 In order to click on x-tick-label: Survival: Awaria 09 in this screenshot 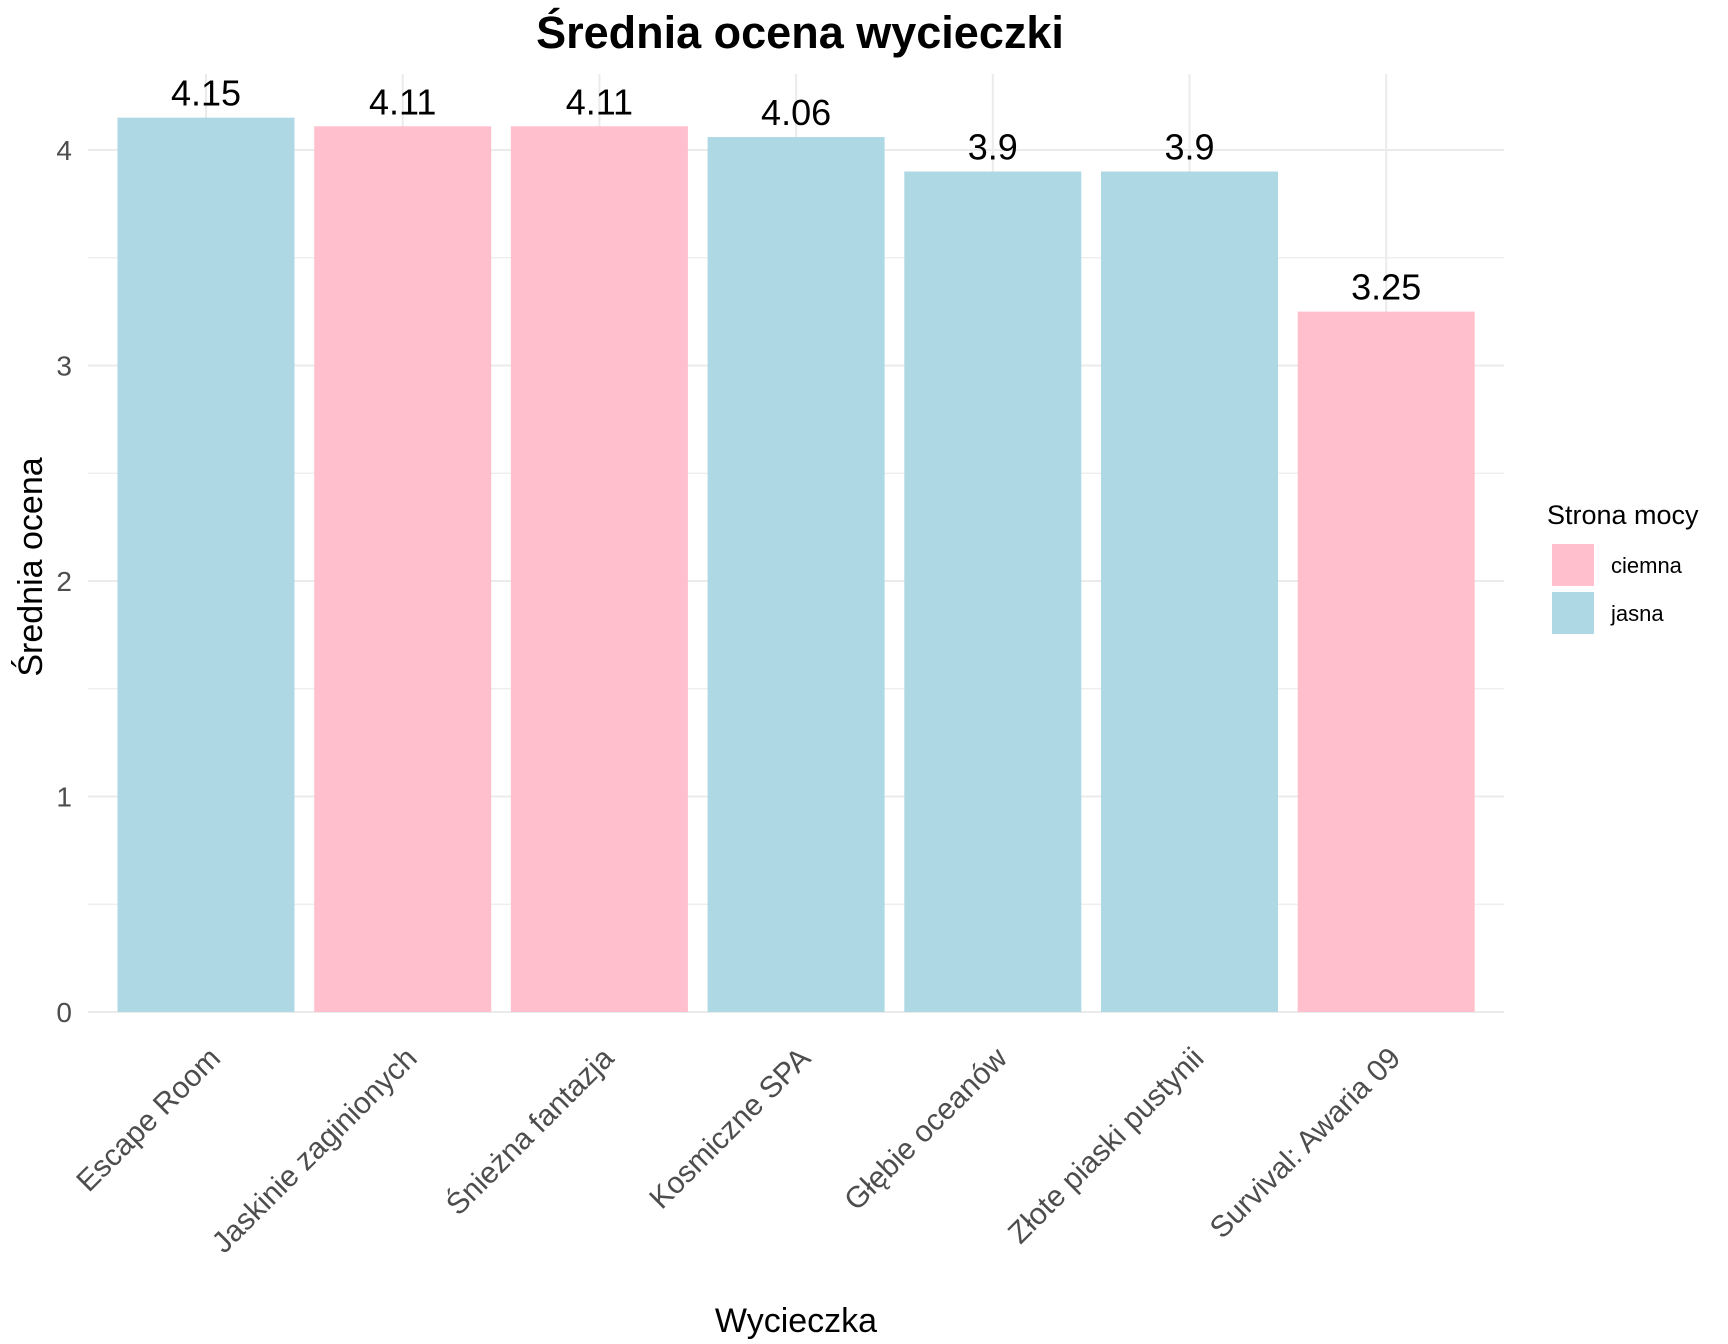, I will do `click(1305, 1143)`.